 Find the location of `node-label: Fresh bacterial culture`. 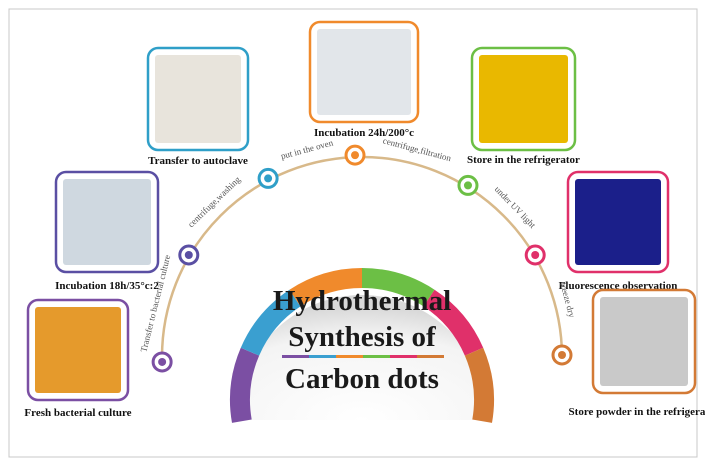

node-label: Fresh bacterial culture is located at coordinates (77, 413).